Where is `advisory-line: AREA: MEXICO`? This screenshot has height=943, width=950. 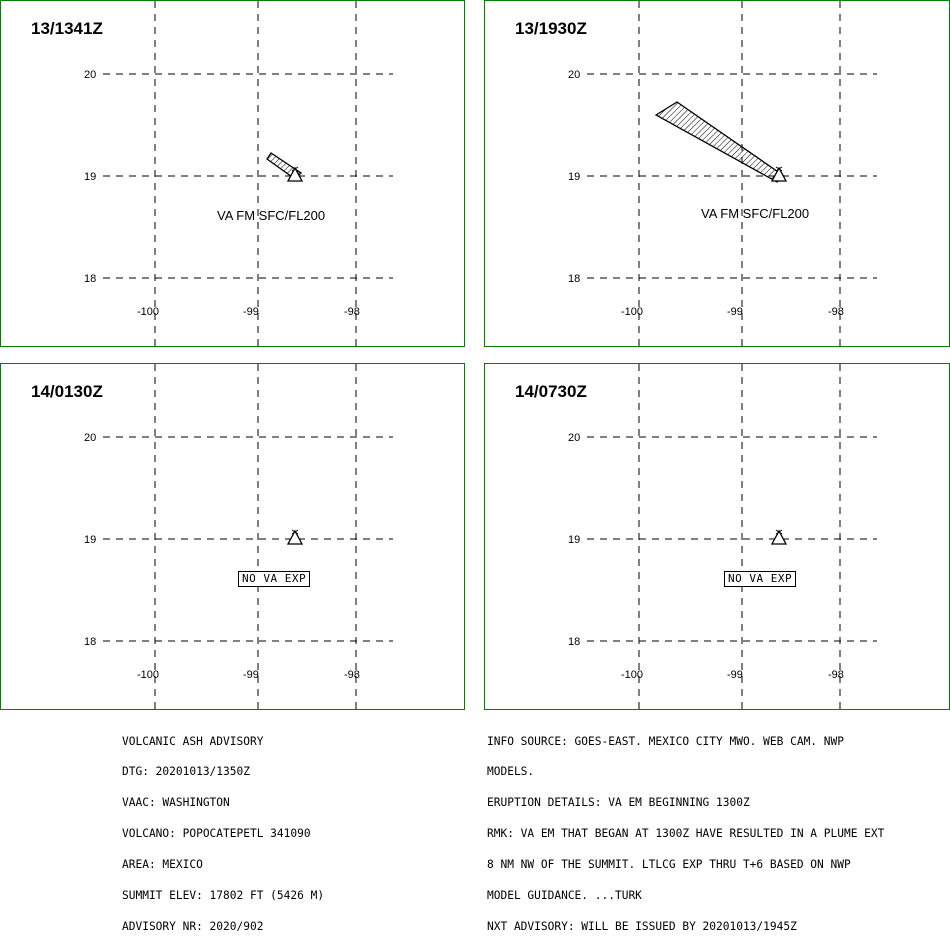 advisory-line: AREA: MEXICO is located at coordinates (162, 865).